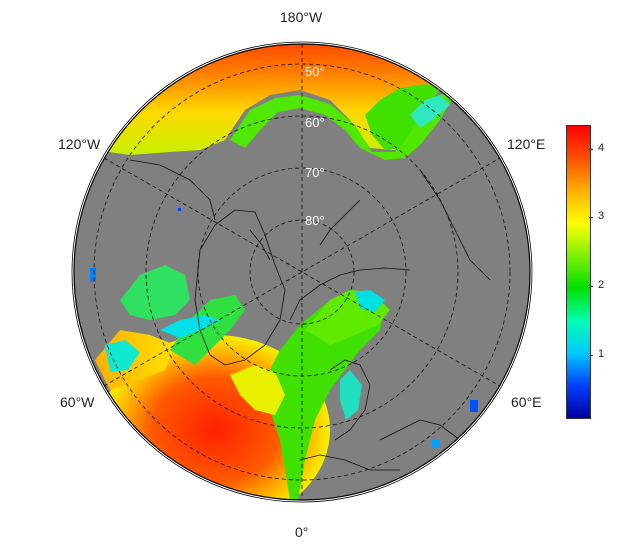  What do you see at coordinates (302, 532) in the screenshot?
I see `lon-label-0: 0°` at bounding box center [302, 532].